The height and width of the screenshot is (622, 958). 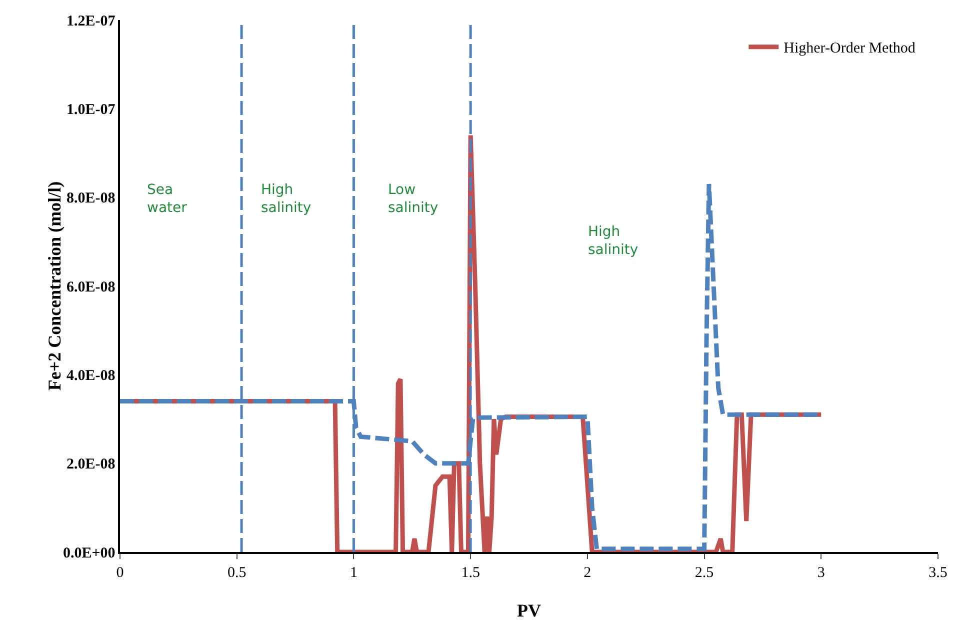 What do you see at coordinates (354, 572) in the screenshot?
I see `x-tick-label: 1` at bounding box center [354, 572].